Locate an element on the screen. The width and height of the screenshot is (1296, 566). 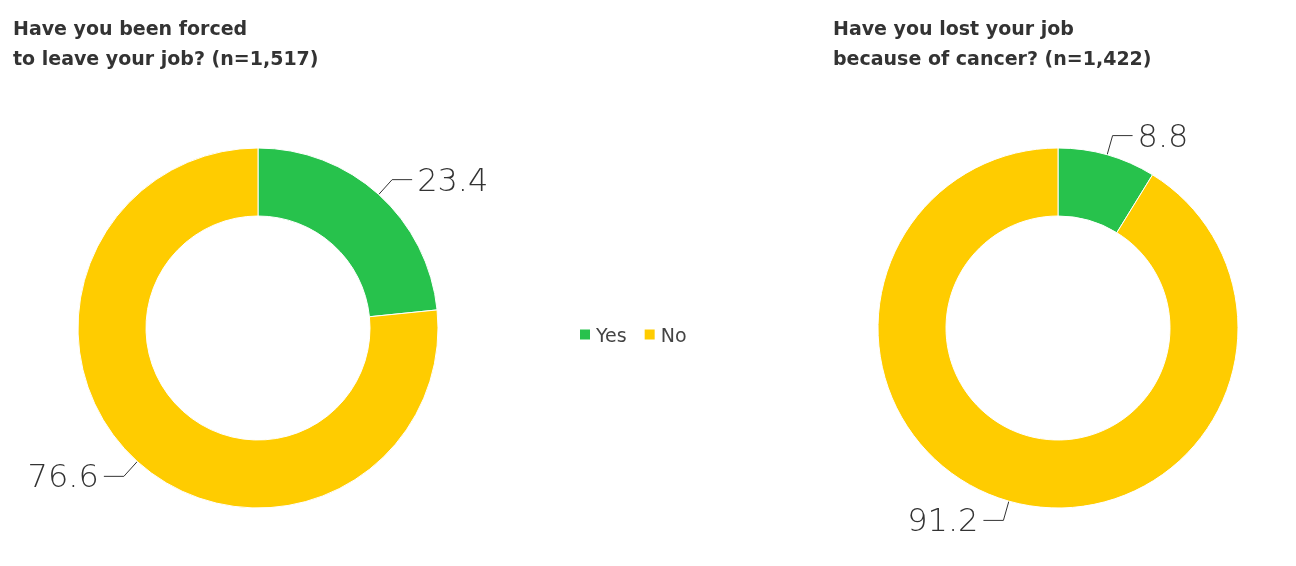
chart-title: Have you lost your job because of cancer? (n=1,422) is located at coordinates (992, 43).